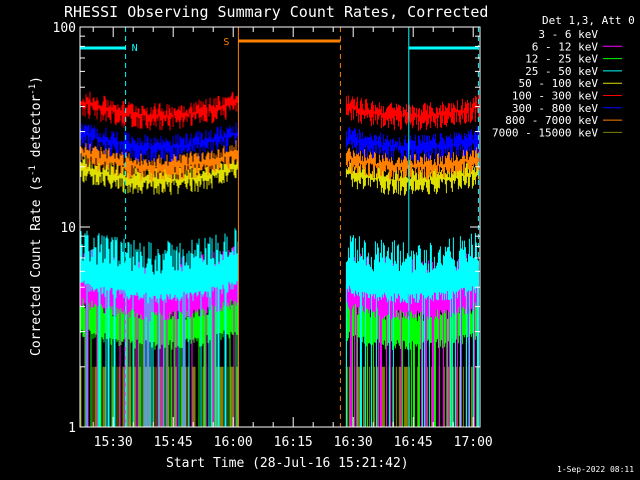  What do you see at coordinates (559, 83) in the screenshot?
I see `legend-label-4: 50 - 100 keV` at bounding box center [559, 83].